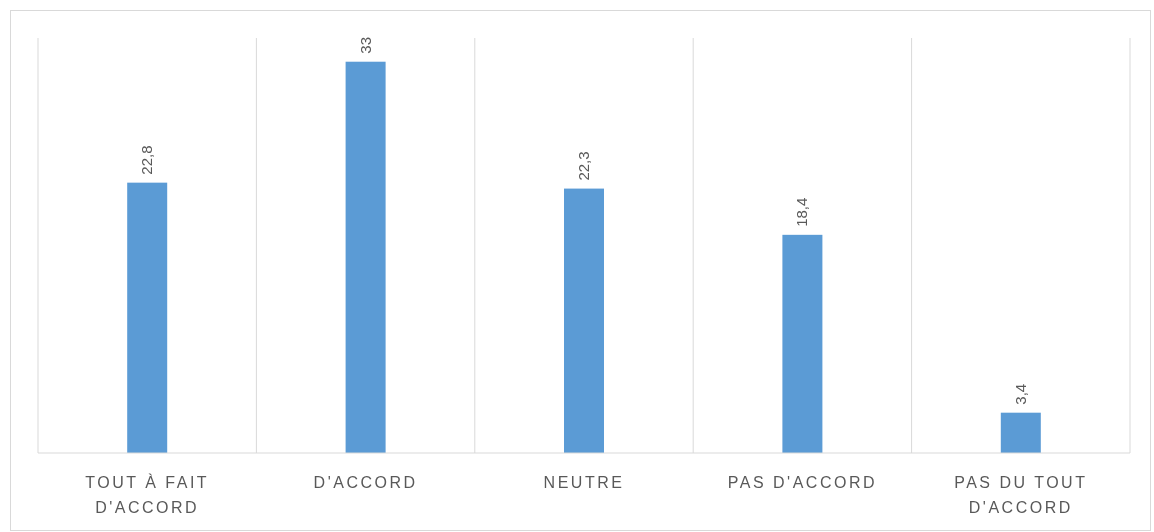 The image size is (1154, 532). Describe the element at coordinates (802, 212) in the screenshot. I see `data-label: 18,4` at that location.